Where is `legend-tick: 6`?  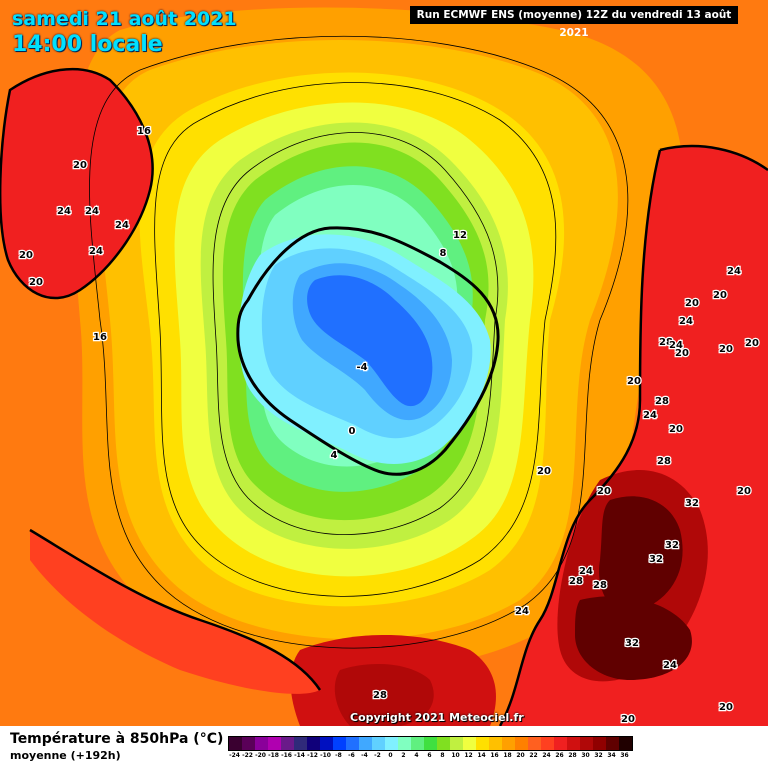
legend-tick: 6 is located at coordinates (429, 755).